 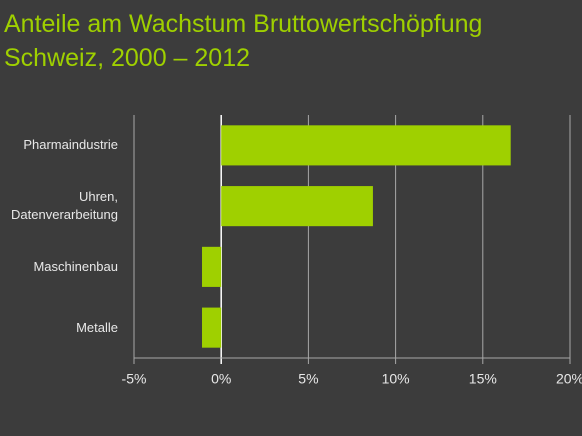 I want to click on chart-subtitle: Schweiz, 2000 – 2012, so click(x=127, y=58).